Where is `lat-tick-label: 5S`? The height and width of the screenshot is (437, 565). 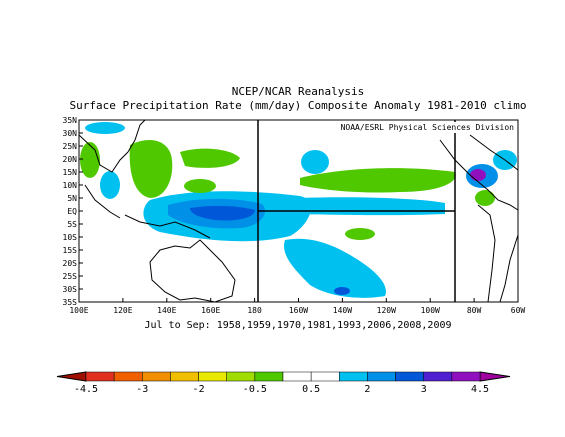
lat-tick-label: 5S is located at coordinates (72, 224).